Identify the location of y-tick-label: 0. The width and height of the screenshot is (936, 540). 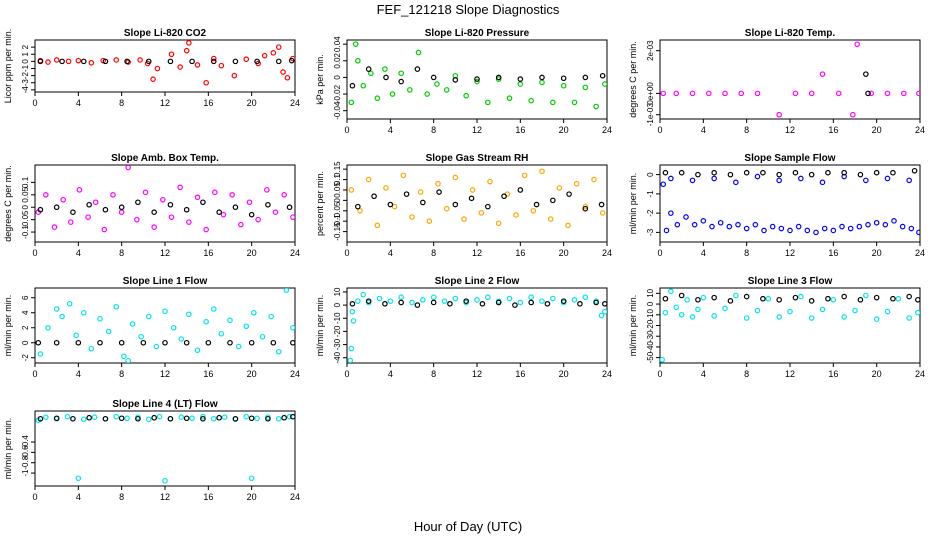
(25, 206).